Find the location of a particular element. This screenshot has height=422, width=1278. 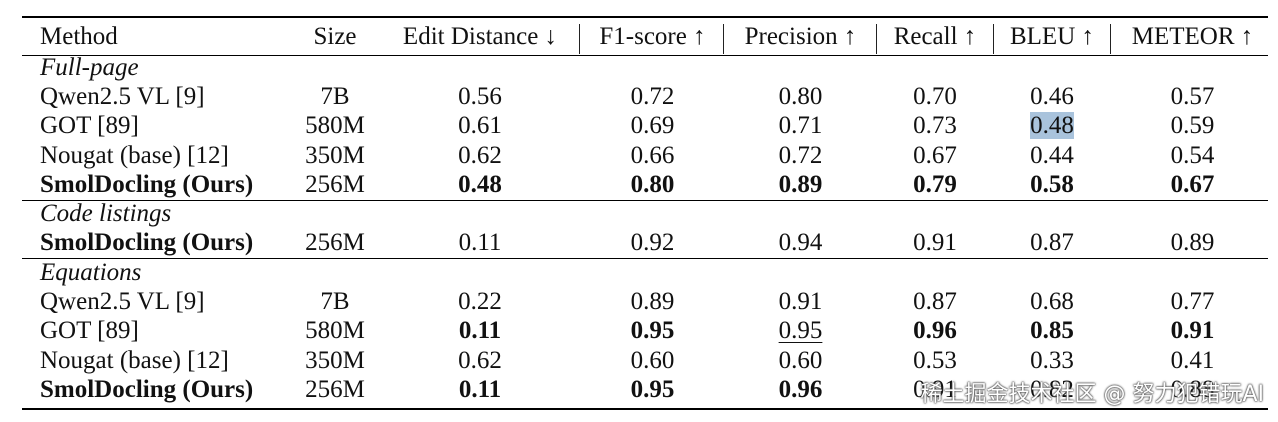

value-cell: 0.82 is located at coordinates (1052, 389).